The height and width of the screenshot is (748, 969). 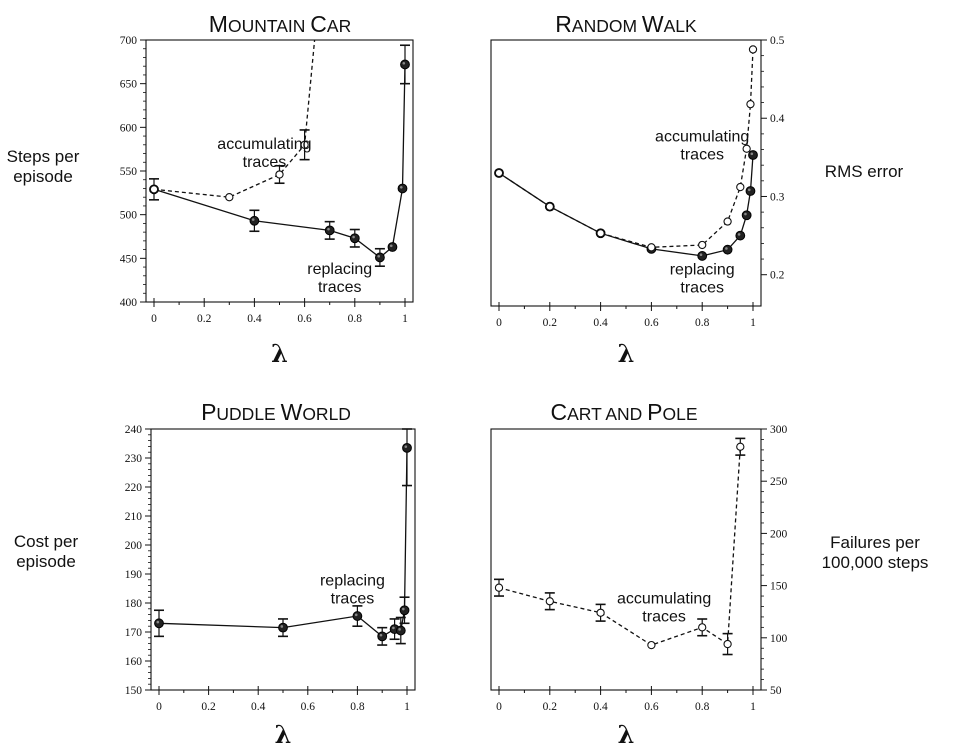 What do you see at coordinates (600, 707) in the screenshot?
I see `x-tick-label: 0.4` at bounding box center [600, 707].